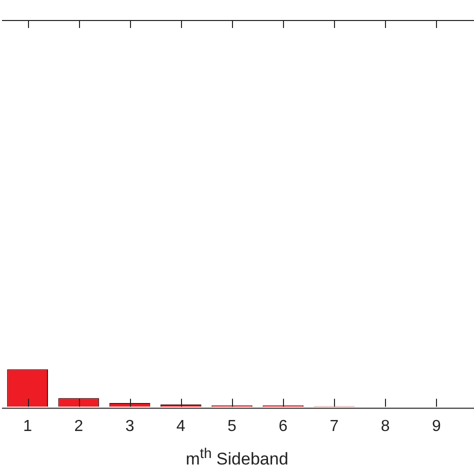  What do you see at coordinates (237, 458) in the screenshot?
I see `x-axis-title: m$^{th}$ Sideband` at bounding box center [237, 458].